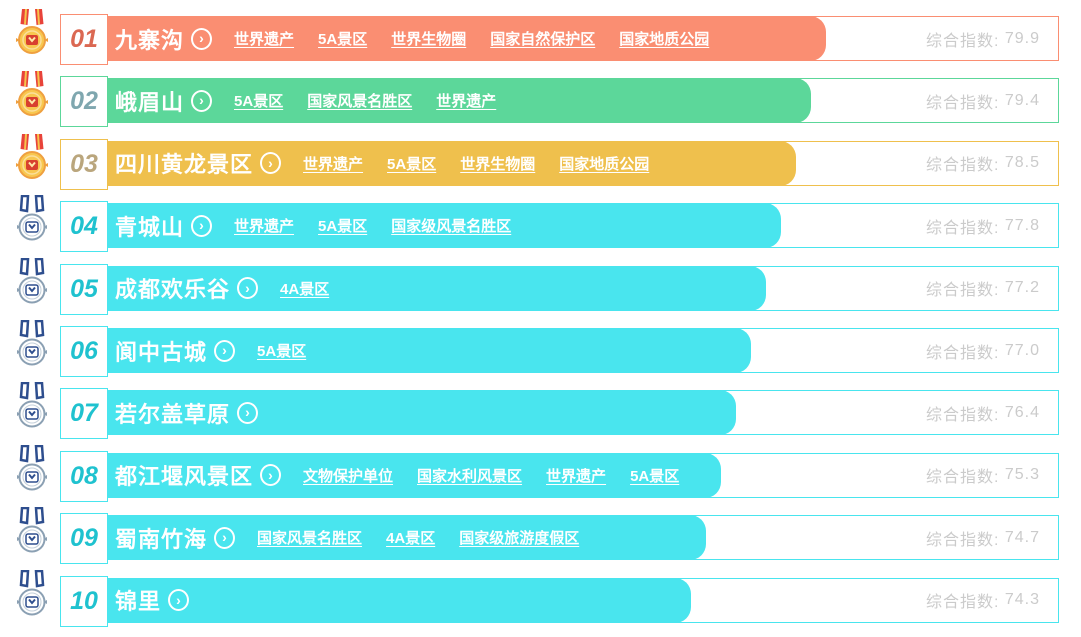 This screenshot has height=637, width=1081. What do you see at coordinates (1022, 100) in the screenshot?
I see `composite-index-value: 79.4` at bounding box center [1022, 100].